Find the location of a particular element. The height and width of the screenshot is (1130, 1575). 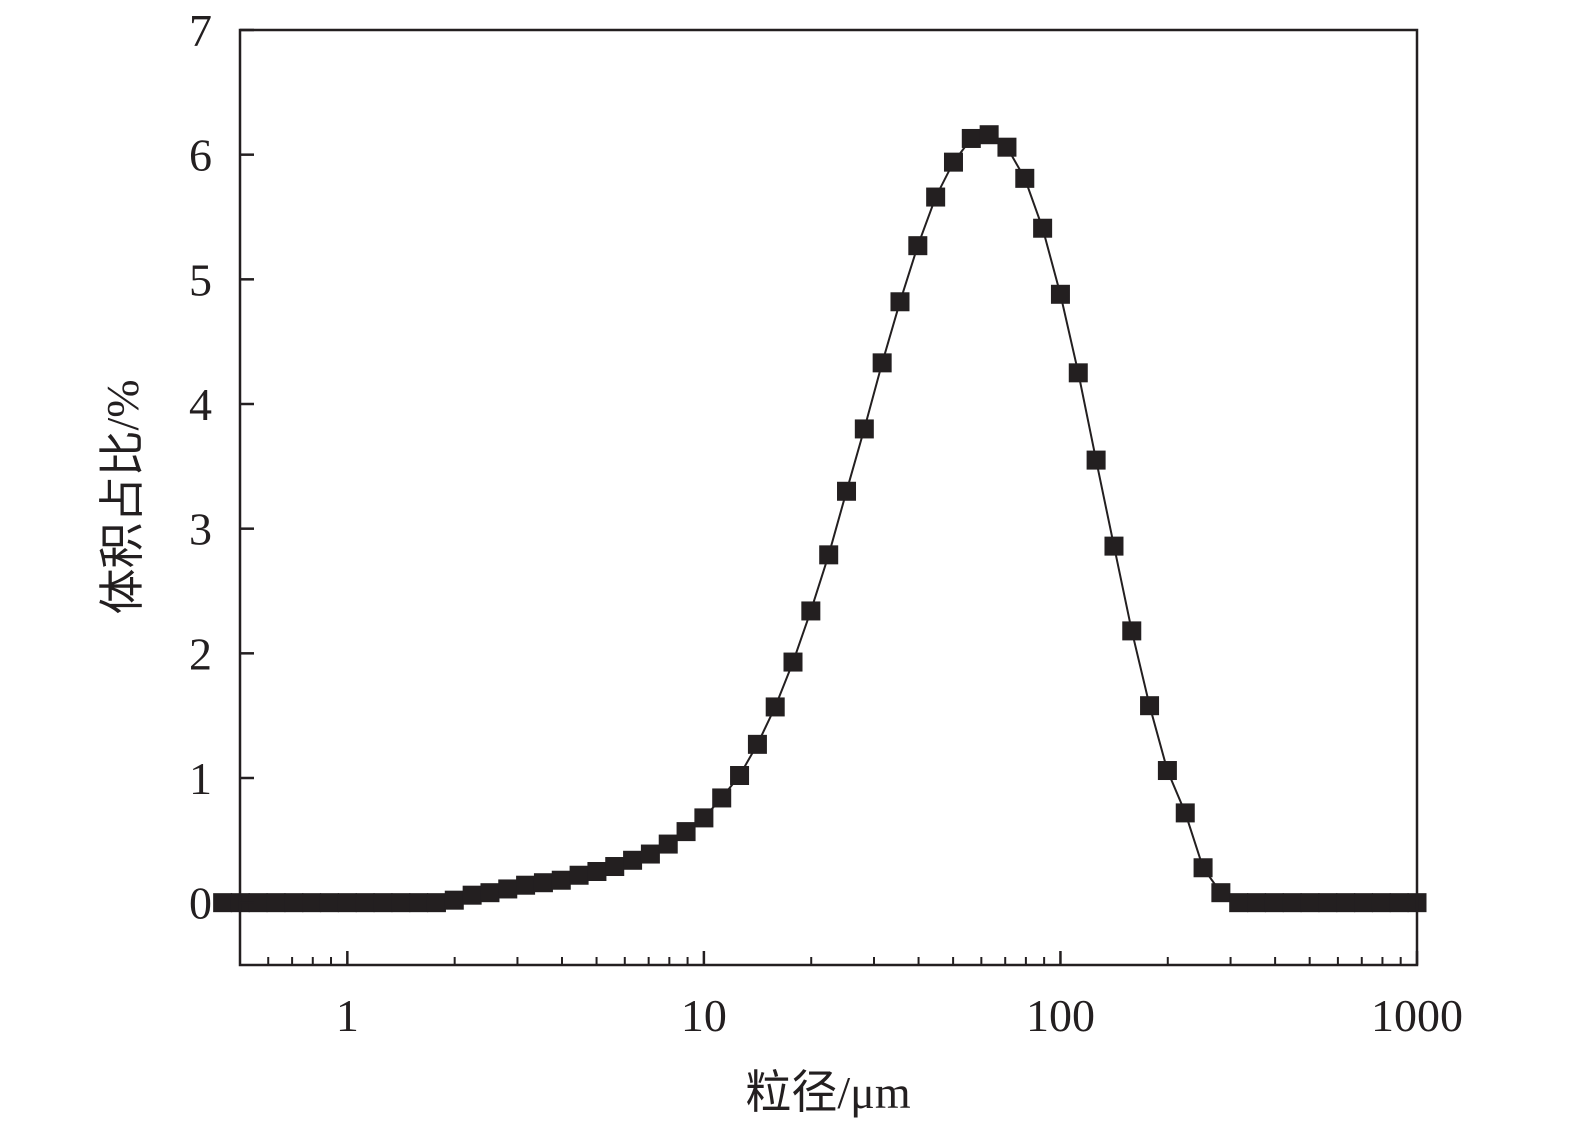

y-tick-label: 7 is located at coordinates (200, 30).